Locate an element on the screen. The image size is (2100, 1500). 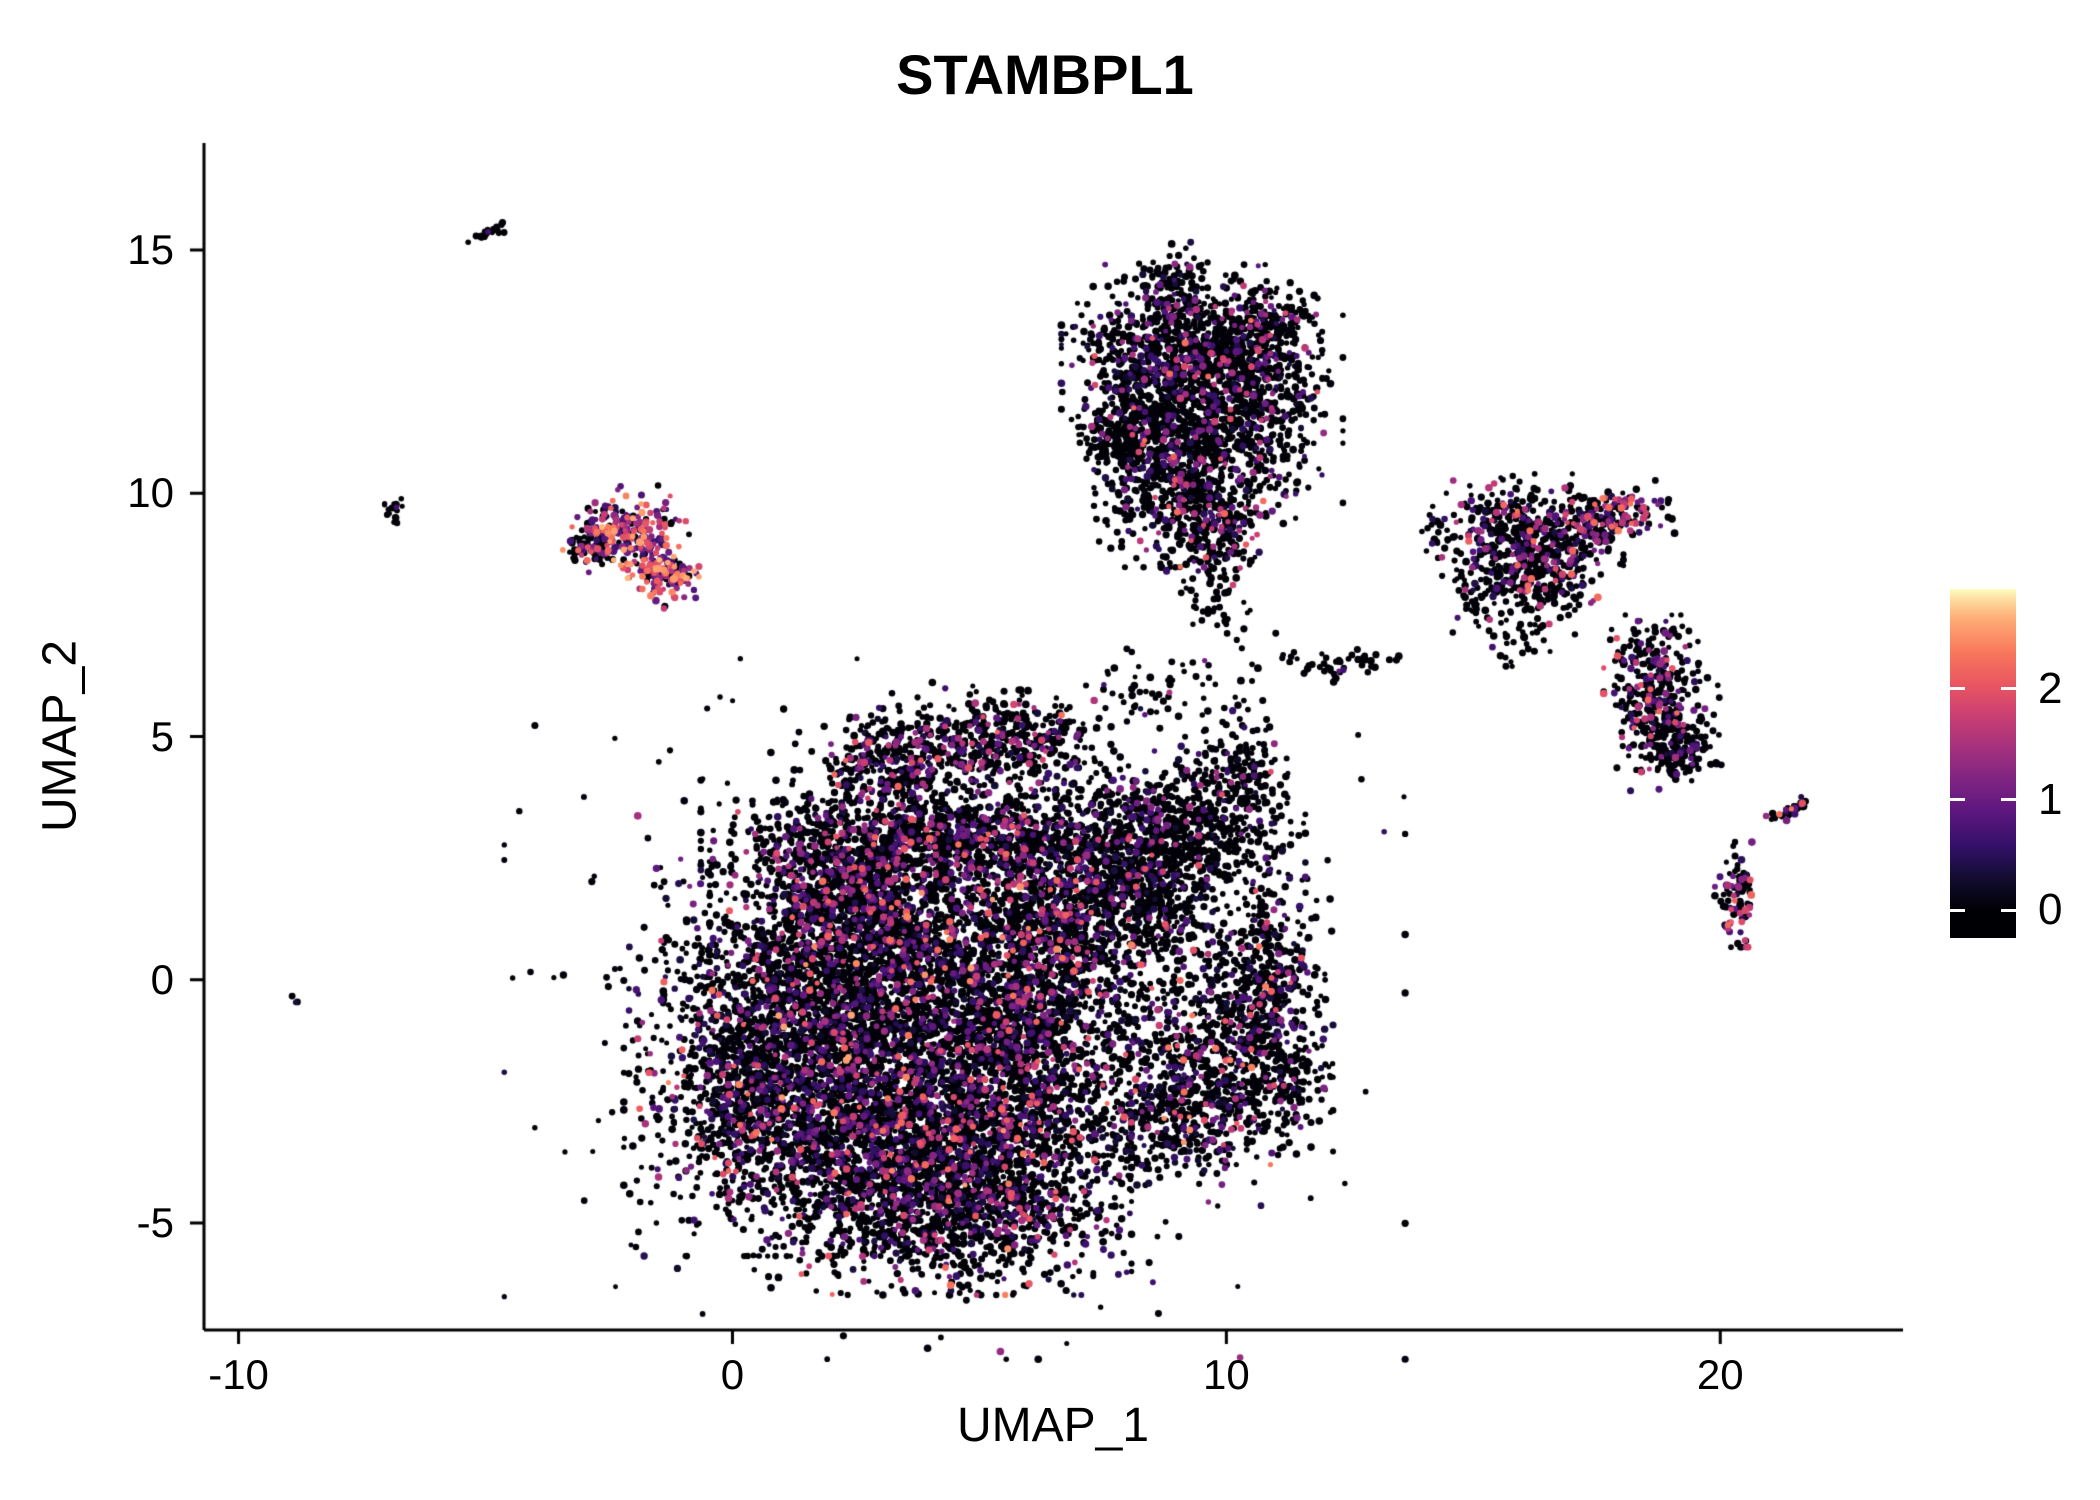
y-tick-label: -5 is located at coordinates (155, 1222).